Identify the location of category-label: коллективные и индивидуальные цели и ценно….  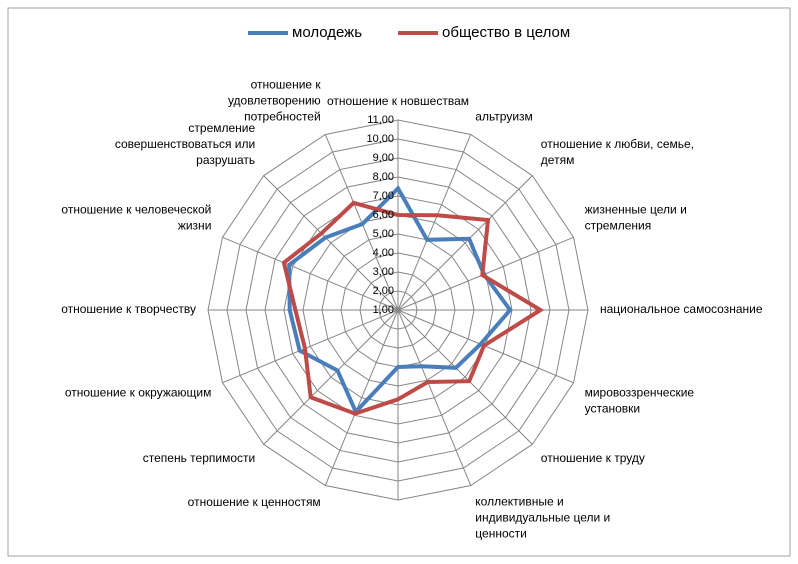
(542, 518).